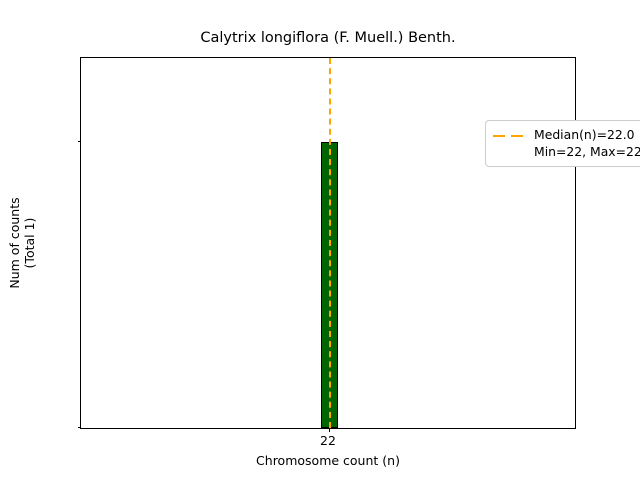 The image size is (640, 480). Describe the element at coordinates (14, 243) in the screenshot. I see `y-axis-label-line1: Num of counts` at that location.